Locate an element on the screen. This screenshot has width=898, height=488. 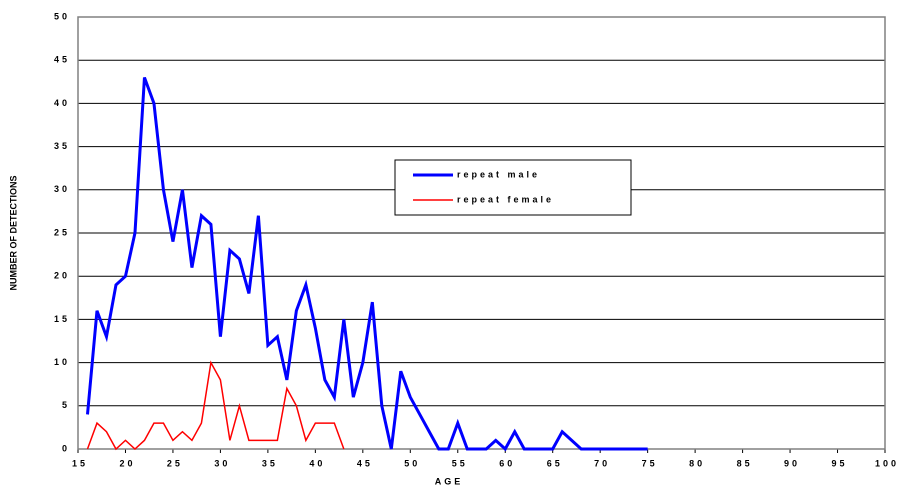
legend-box is located at coordinates (513, 187).